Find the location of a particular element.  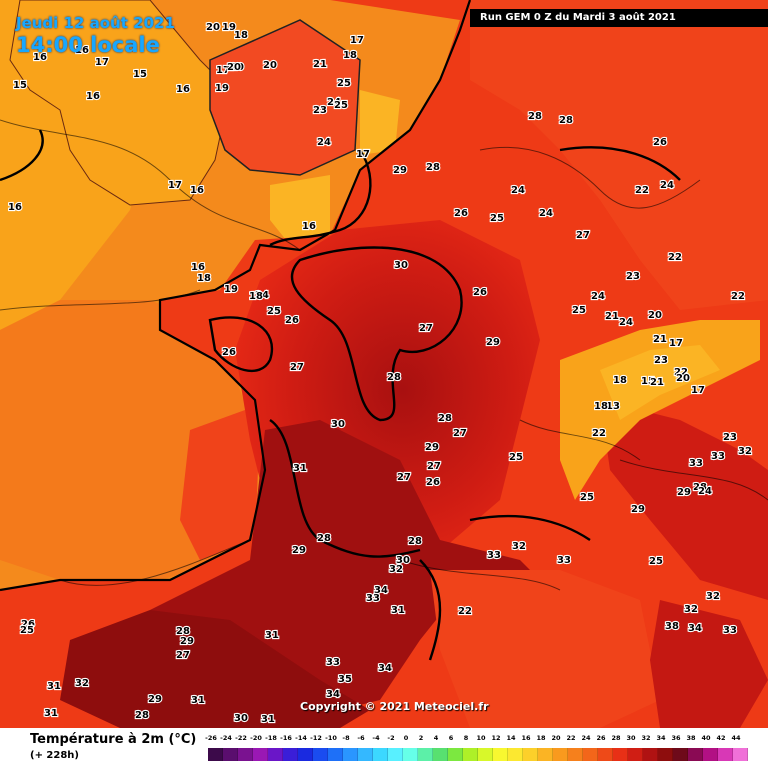

legend-tick-label: 26 is located at coordinates (601, 738).